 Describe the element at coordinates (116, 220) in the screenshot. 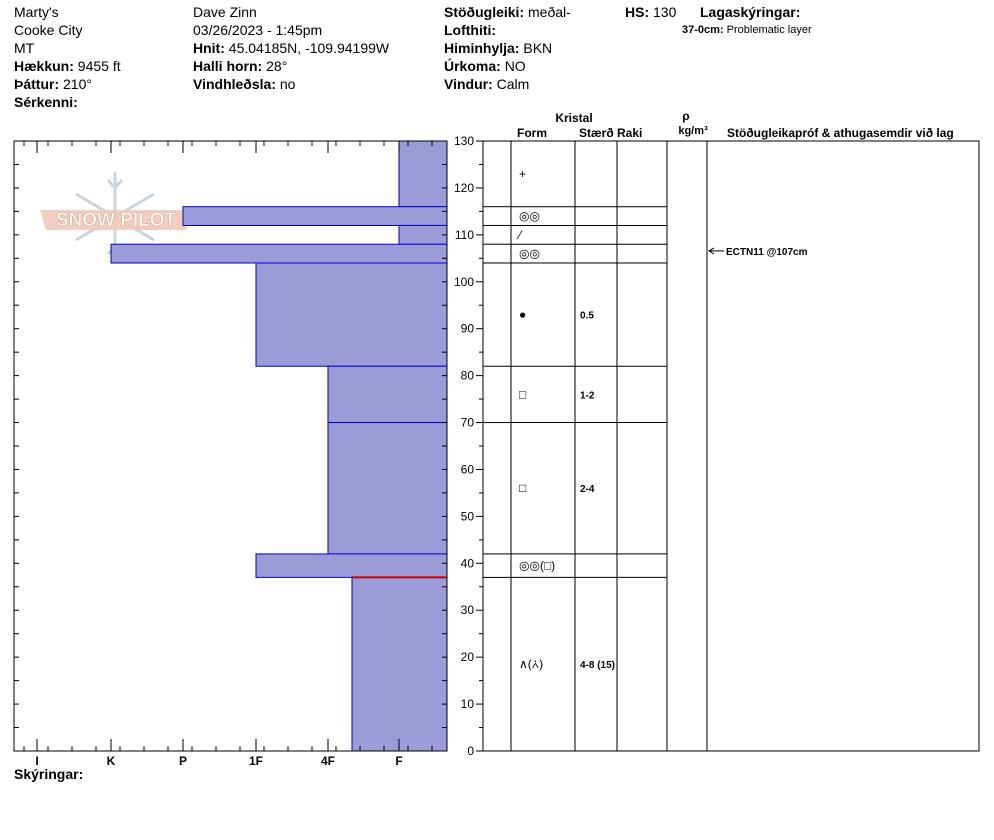

I see `snowpilot-logo-text: SNOW PILOT` at that location.